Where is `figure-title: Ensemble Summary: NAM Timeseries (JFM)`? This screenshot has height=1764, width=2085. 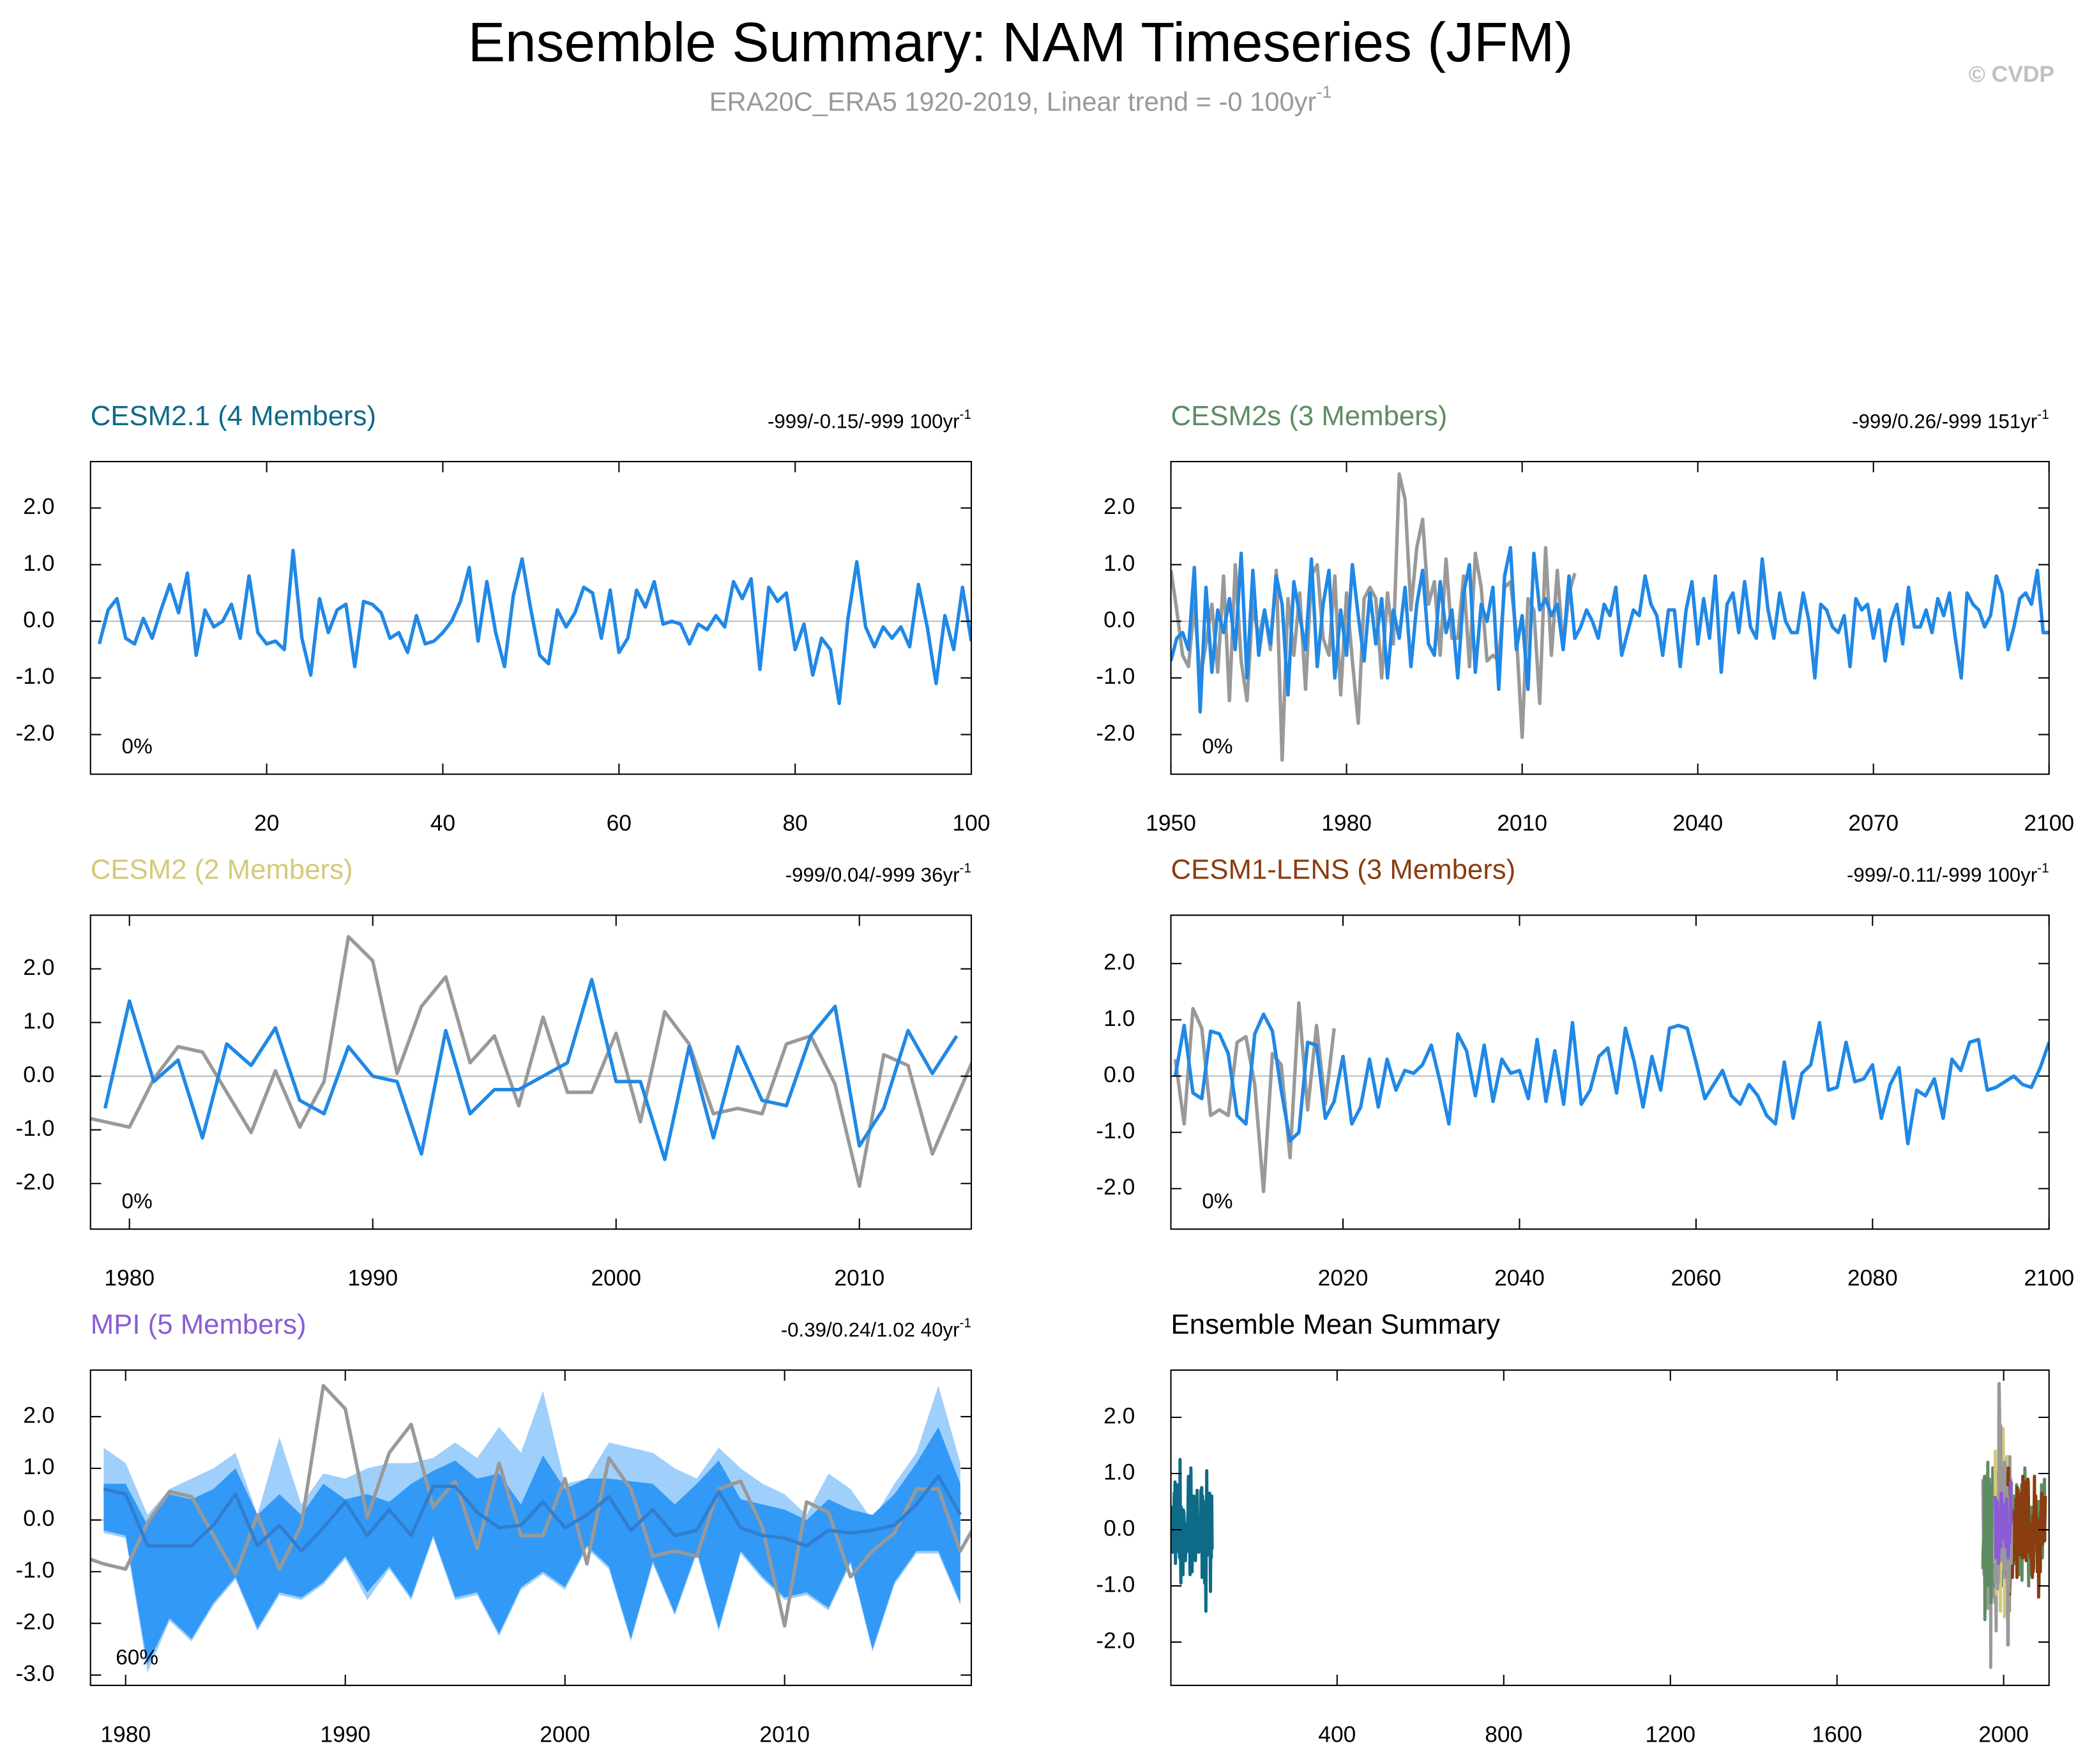 figure-title: Ensemble Summary: NAM Timeseries (JFM) is located at coordinates (1020, 42).